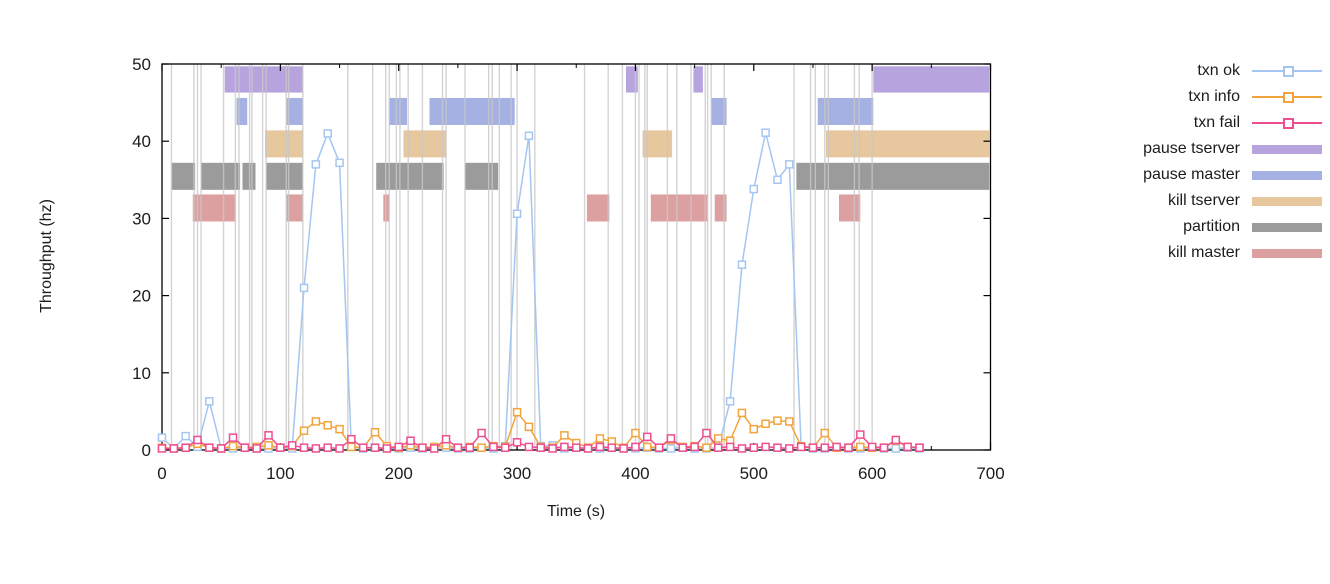  What do you see at coordinates (1191, 148) in the screenshot?
I see `legend-label: pause tserver` at bounding box center [1191, 148].